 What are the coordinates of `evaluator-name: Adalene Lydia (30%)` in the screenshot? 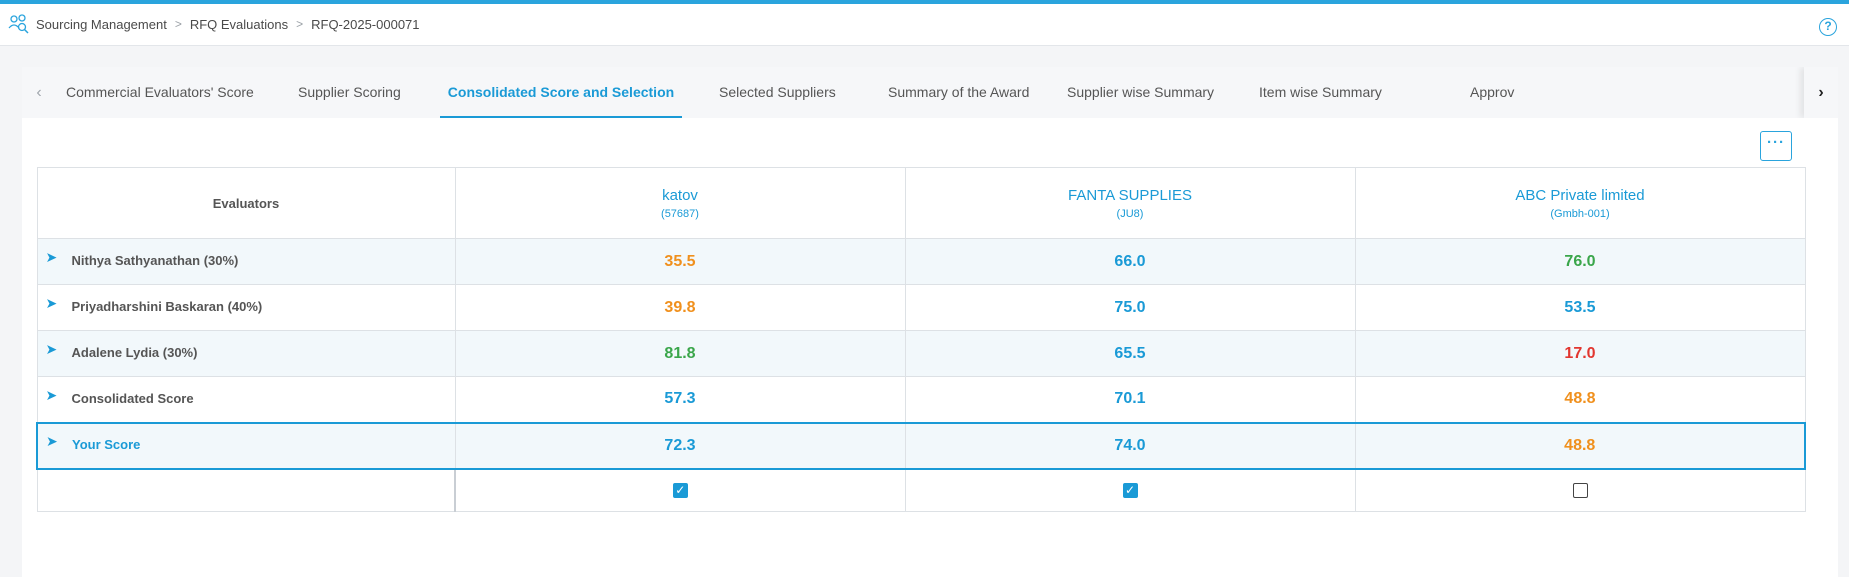 It's located at (134, 352).